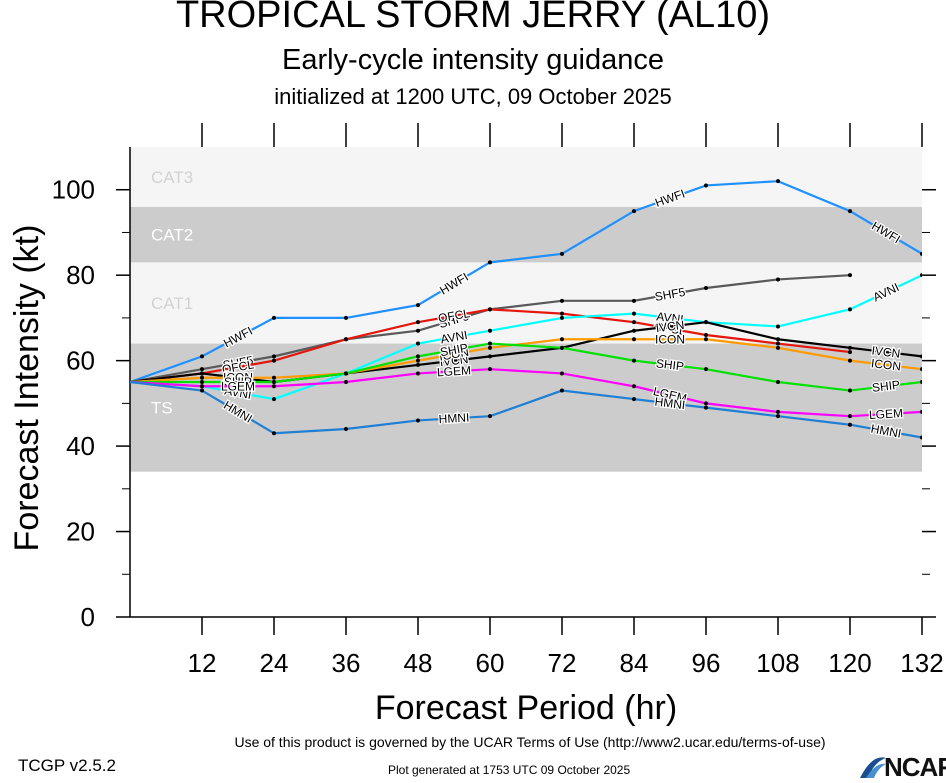 Image resolution: width=946 pixels, height=783 pixels. What do you see at coordinates (670, 339) in the screenshot?
I see `series-label-icon: ICON` at bounding box center [670, 339].